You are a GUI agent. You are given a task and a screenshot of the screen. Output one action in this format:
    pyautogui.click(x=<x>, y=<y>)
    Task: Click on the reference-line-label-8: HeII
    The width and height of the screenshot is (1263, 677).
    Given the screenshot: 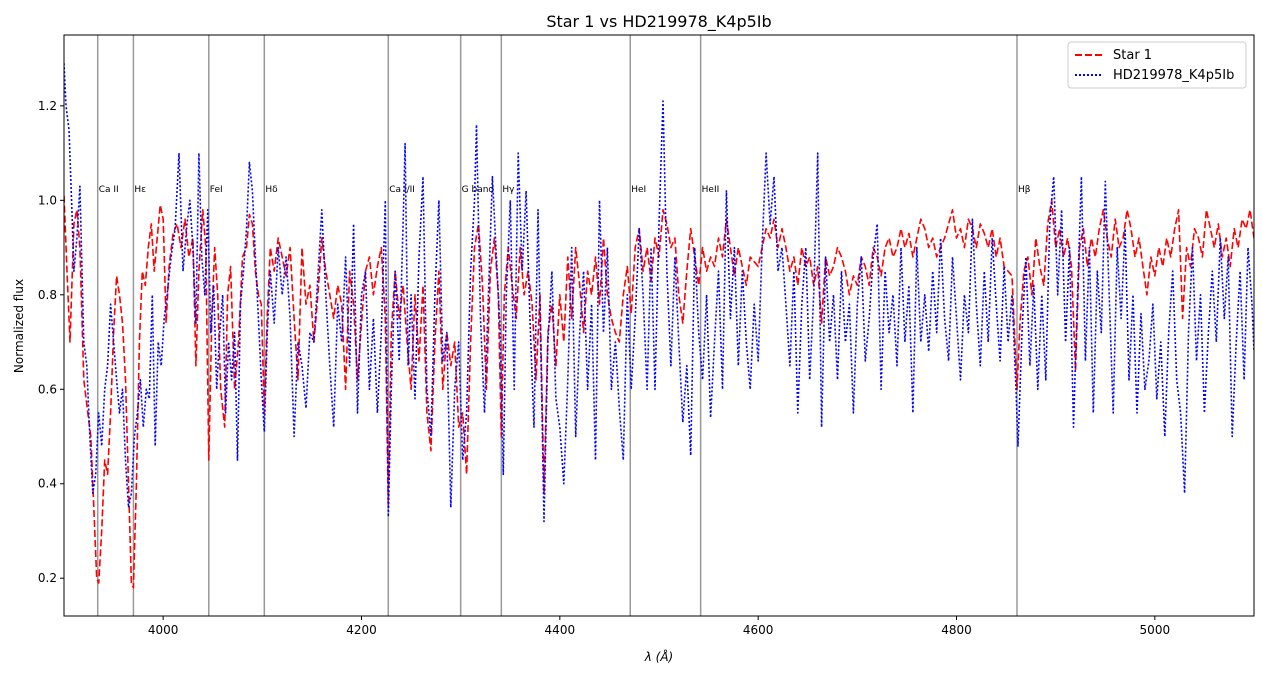 What is the action you would take?
    pyautogui.click(x=711, y=190)
    